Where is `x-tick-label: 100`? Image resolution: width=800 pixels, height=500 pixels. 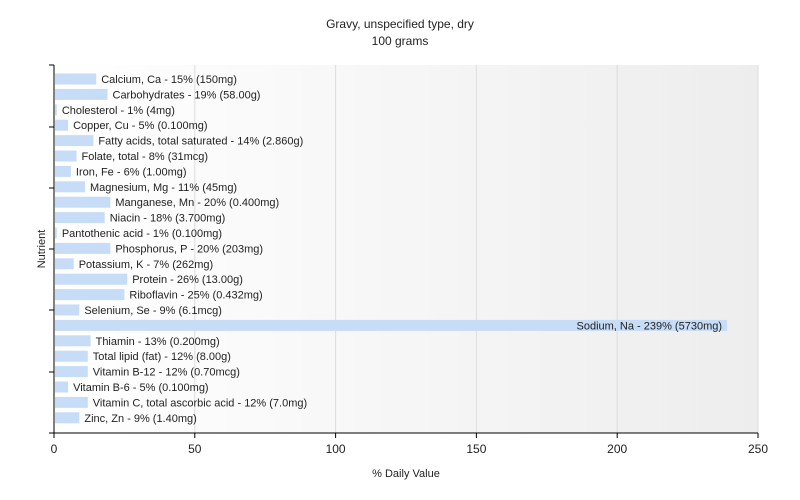
x-tick-label: 100 is located at coordinates (336, 449).